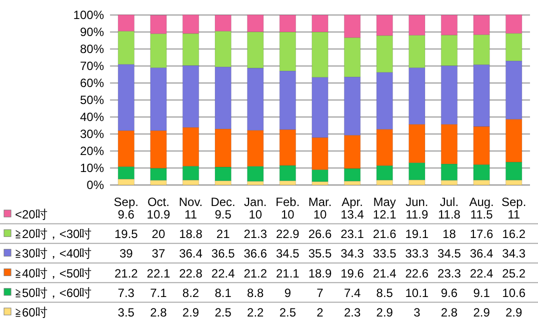 This screenshot has width=538, height=328. Describe the element at coordinates (223, 253) in the screenshot. I see `data-label: 36.5` at that location.